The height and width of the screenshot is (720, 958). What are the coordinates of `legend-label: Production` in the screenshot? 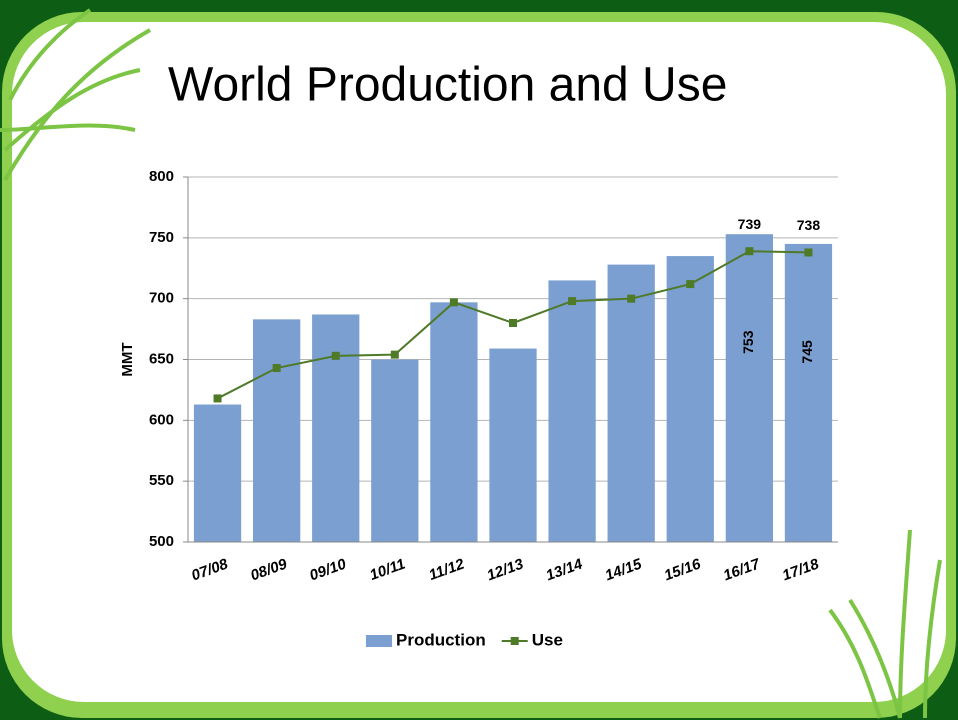 It's located at (441, 639).